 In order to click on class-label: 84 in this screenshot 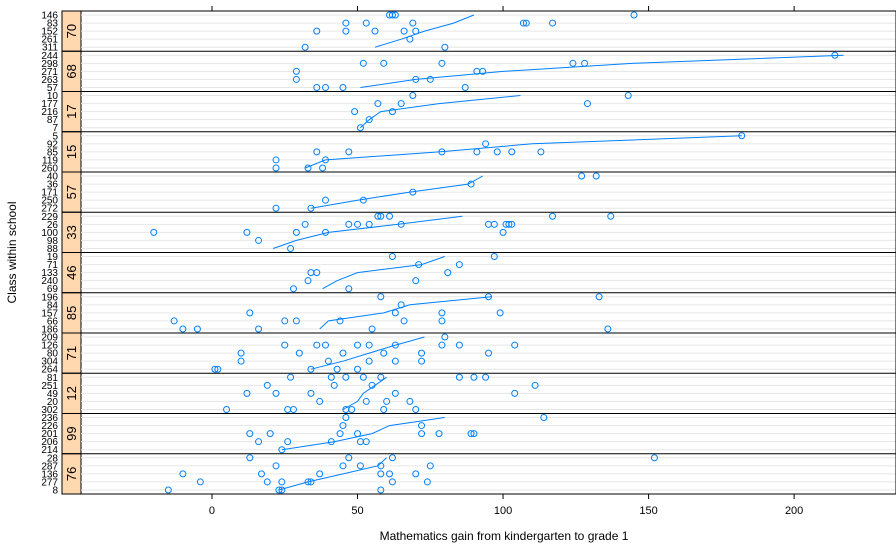, I will do `click(53, 305)`.